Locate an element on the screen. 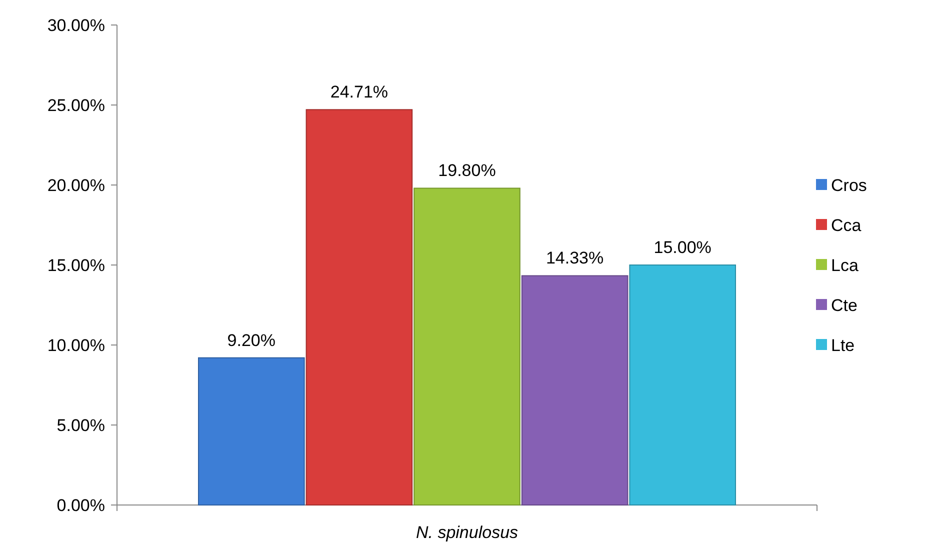  legend-label: Cros is located at coordinates (849, 185).